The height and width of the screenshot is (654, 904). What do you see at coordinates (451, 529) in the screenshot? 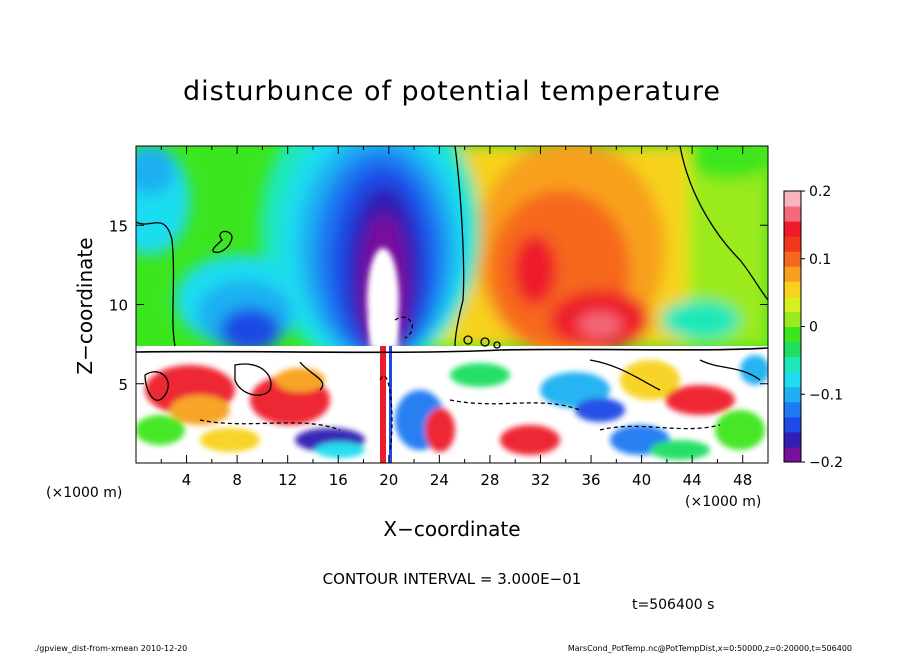
I see `x-axis-label: X−coordinate` at bounding box center [451, 529].